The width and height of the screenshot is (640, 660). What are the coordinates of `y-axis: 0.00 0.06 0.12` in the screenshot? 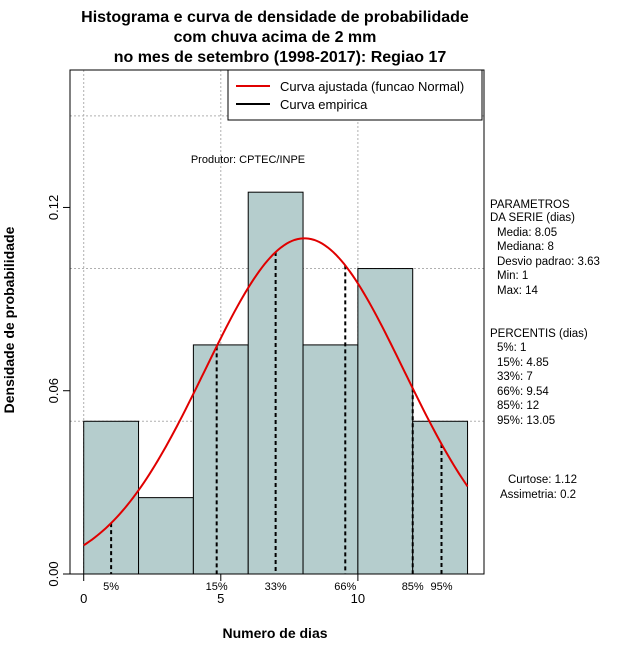 It's located at (58, 391).